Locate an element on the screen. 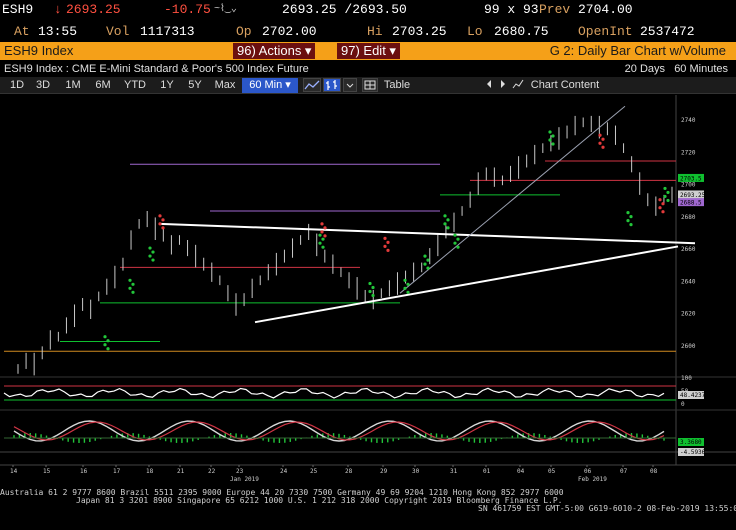 This screenshot has width=736, height=530. chart-content-icon is located at coordinates (518, 85).